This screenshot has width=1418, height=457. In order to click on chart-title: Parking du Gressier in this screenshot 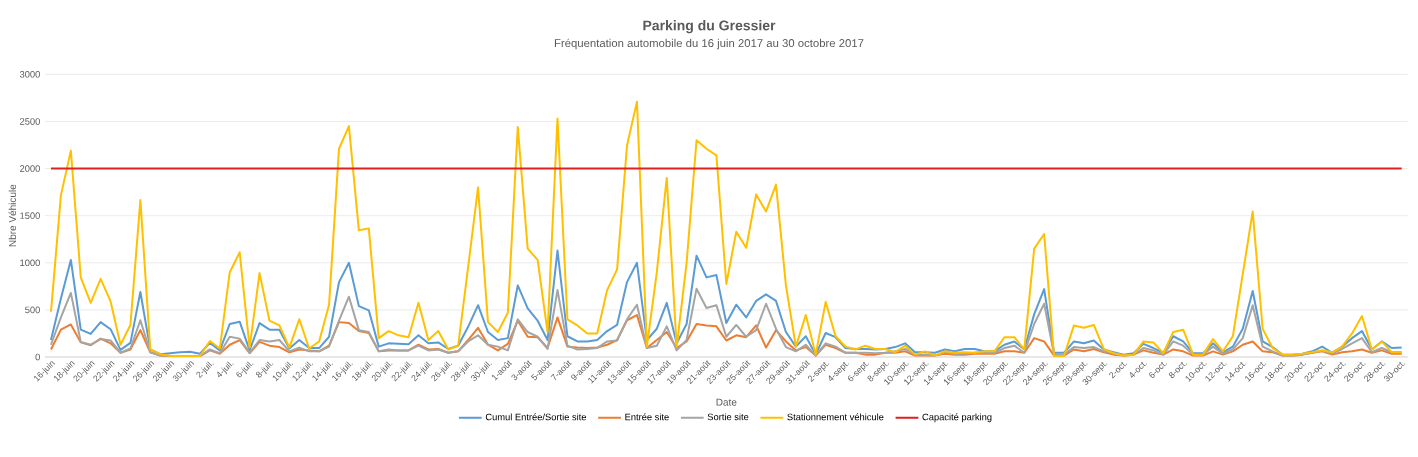, I will do `click(709, 27)`.